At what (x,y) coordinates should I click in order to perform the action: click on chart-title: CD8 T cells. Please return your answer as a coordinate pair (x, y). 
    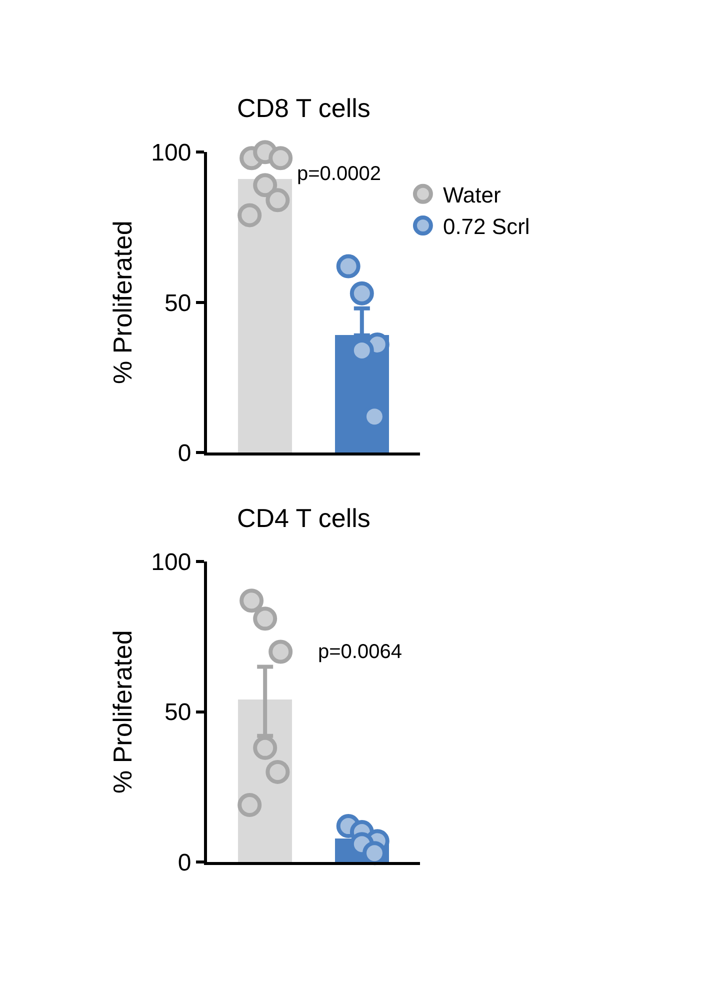
    Looking at the image, I should click on (303, 108).